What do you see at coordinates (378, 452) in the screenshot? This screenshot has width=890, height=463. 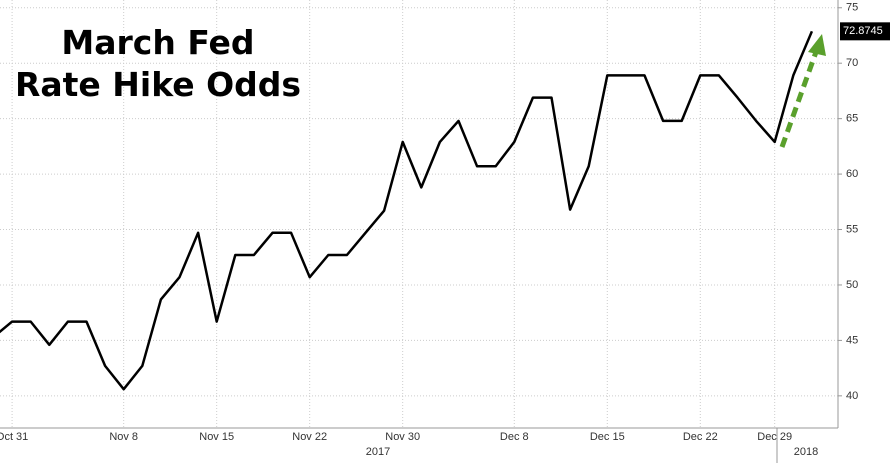 I see `year-label: 2017` at bounding box center [378, 452].